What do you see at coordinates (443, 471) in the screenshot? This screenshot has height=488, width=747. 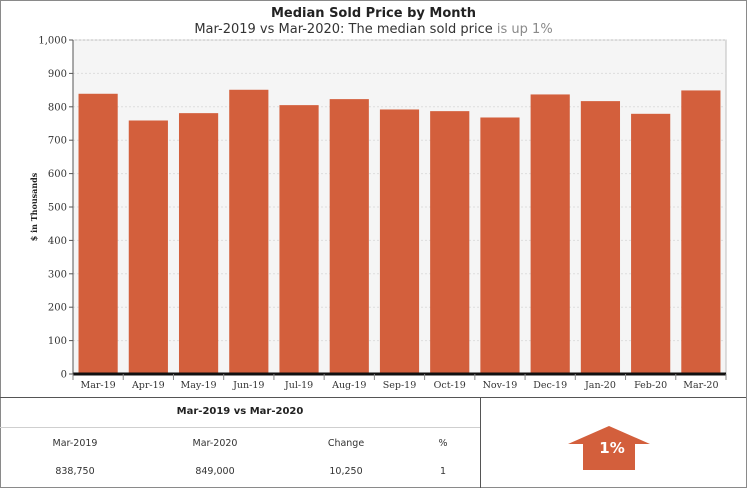 I see `summary-value-percent: 1` at bounding box center [443, 471].